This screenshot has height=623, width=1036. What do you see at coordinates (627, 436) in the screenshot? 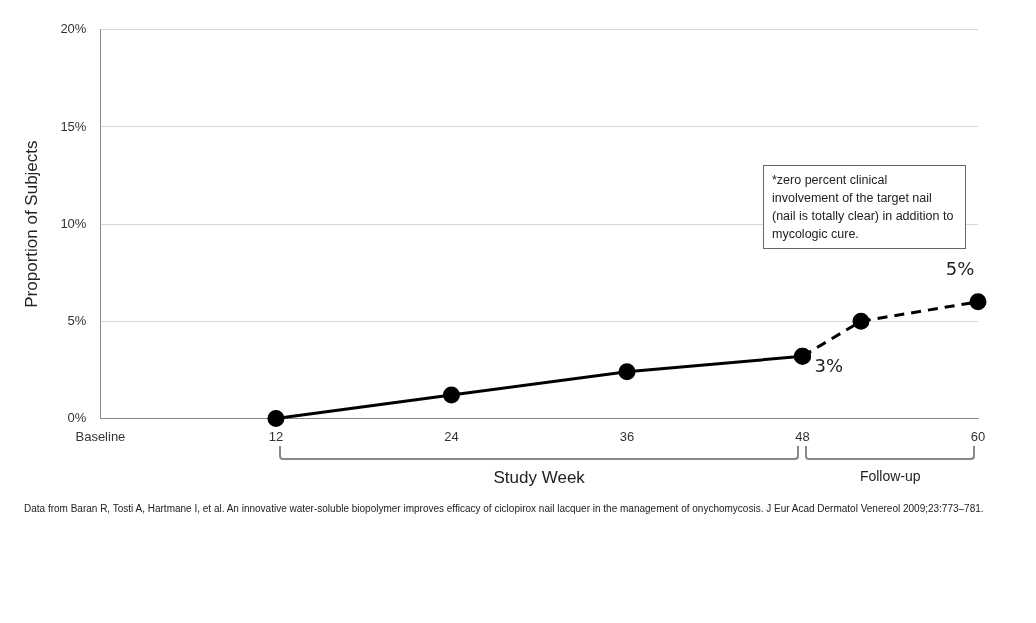
I see `x-tick-label: 36` at bounding box center [627, 436].